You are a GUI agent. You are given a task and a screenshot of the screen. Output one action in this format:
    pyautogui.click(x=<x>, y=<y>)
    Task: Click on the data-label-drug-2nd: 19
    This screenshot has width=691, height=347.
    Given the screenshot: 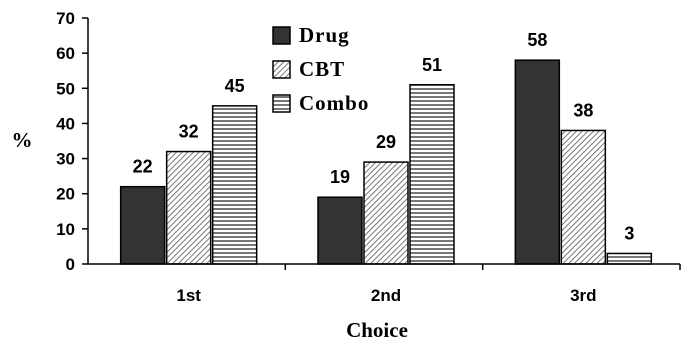 What is the action you would take?
    pyautogui.click(x=340, y=177)
    